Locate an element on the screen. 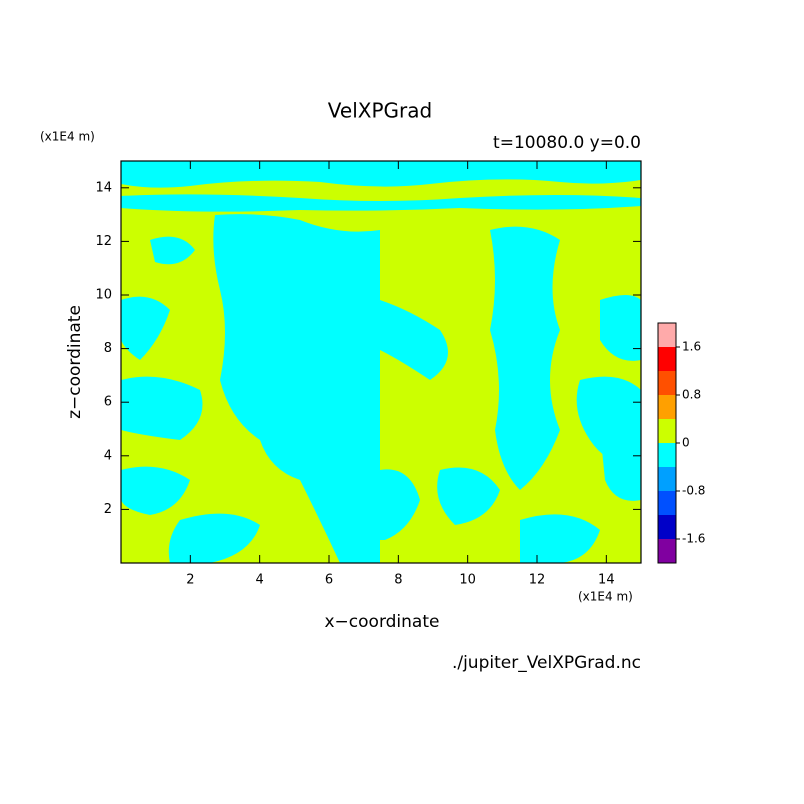 Image resolution: width=804 pixels, height=804 pixels. x-axis-label: x−coordinate is located at coordinates (382, 622).